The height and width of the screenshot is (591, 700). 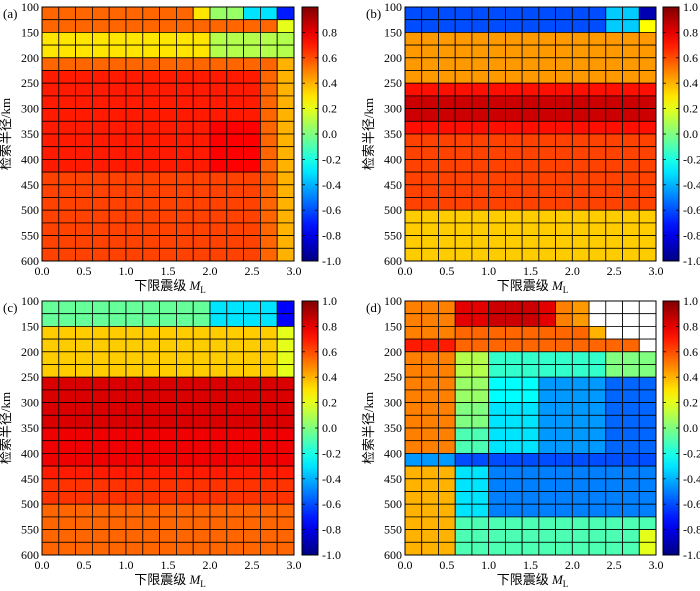 I want to click on x-tick-label: 1.0, so click(x=126, y=271).